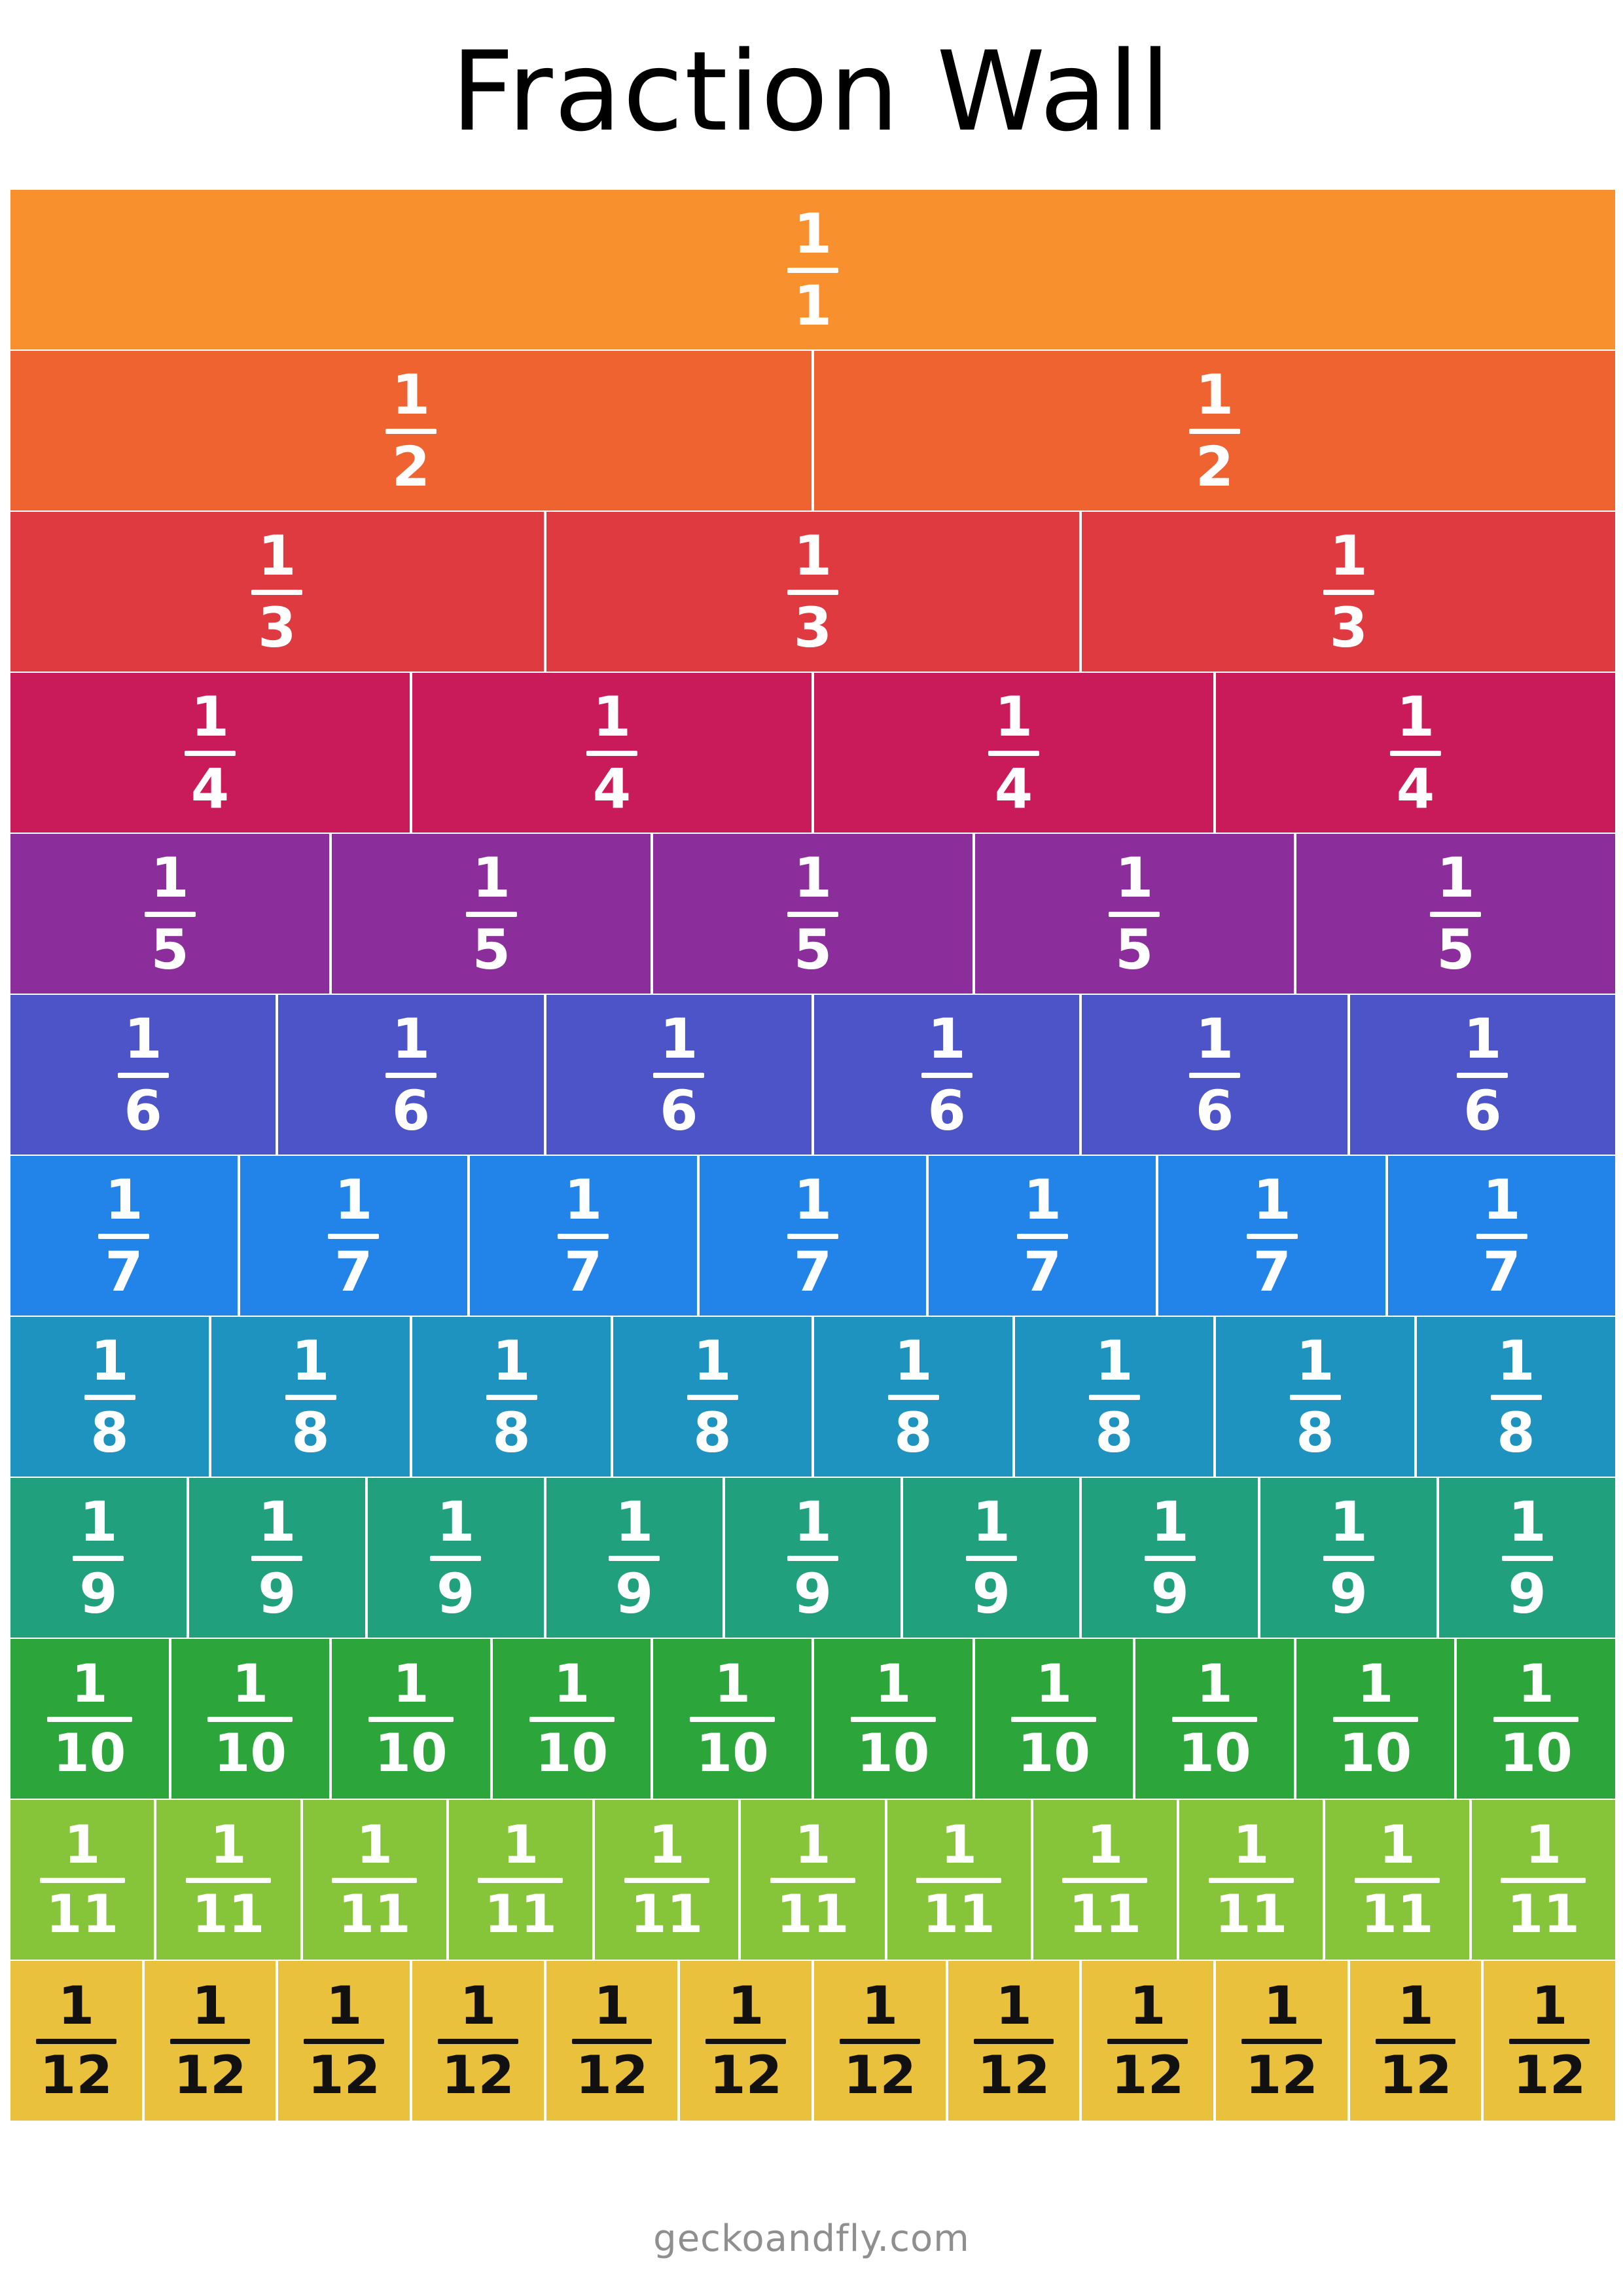 This screenshot has height=2296, width=1623. I want to click on fraction-denominator: 5, so click(1134, 950).